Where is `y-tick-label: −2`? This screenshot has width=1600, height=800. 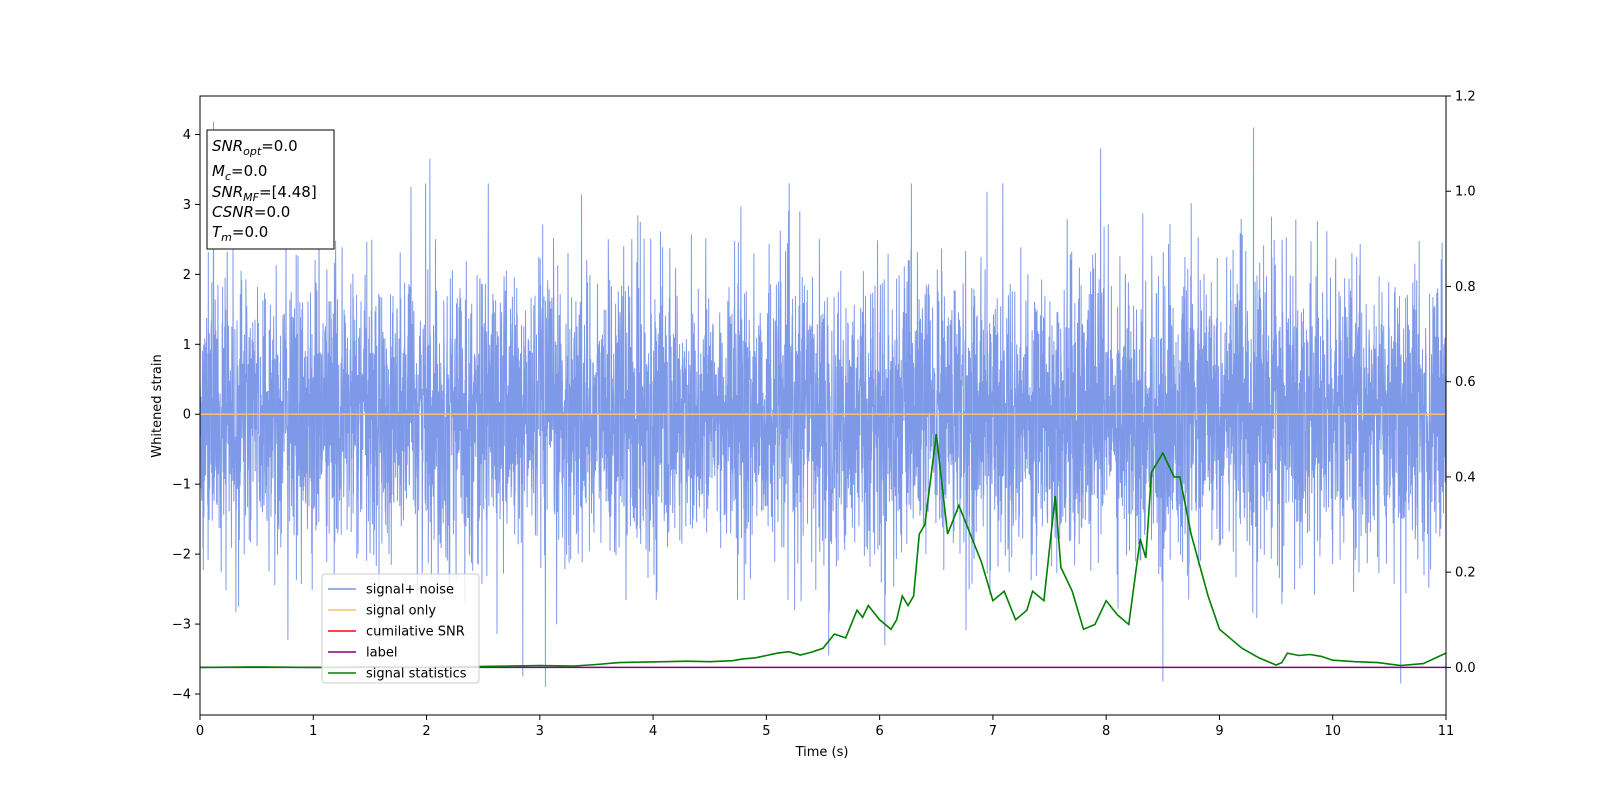 y-tick-label: −2 is located at coordinates (181, 555).